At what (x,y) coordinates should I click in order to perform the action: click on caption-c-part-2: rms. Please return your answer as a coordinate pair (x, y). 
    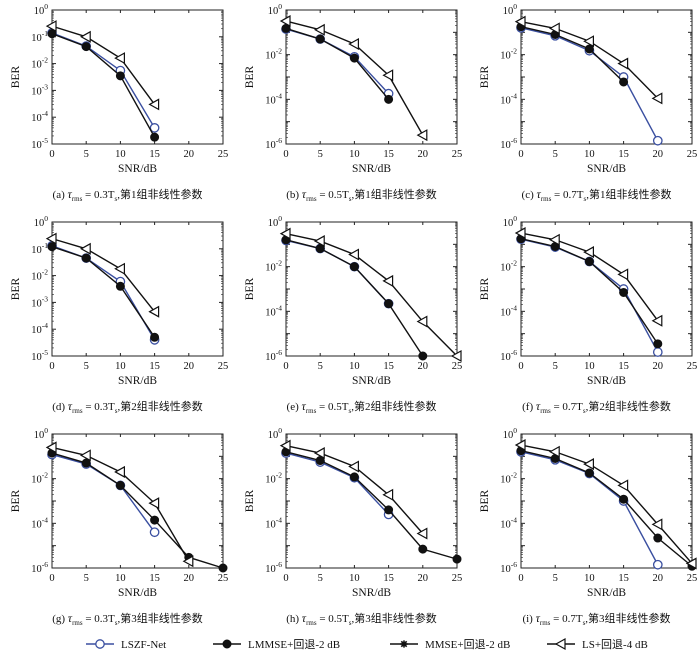
    Looking at the image, I should click on (546, 199).